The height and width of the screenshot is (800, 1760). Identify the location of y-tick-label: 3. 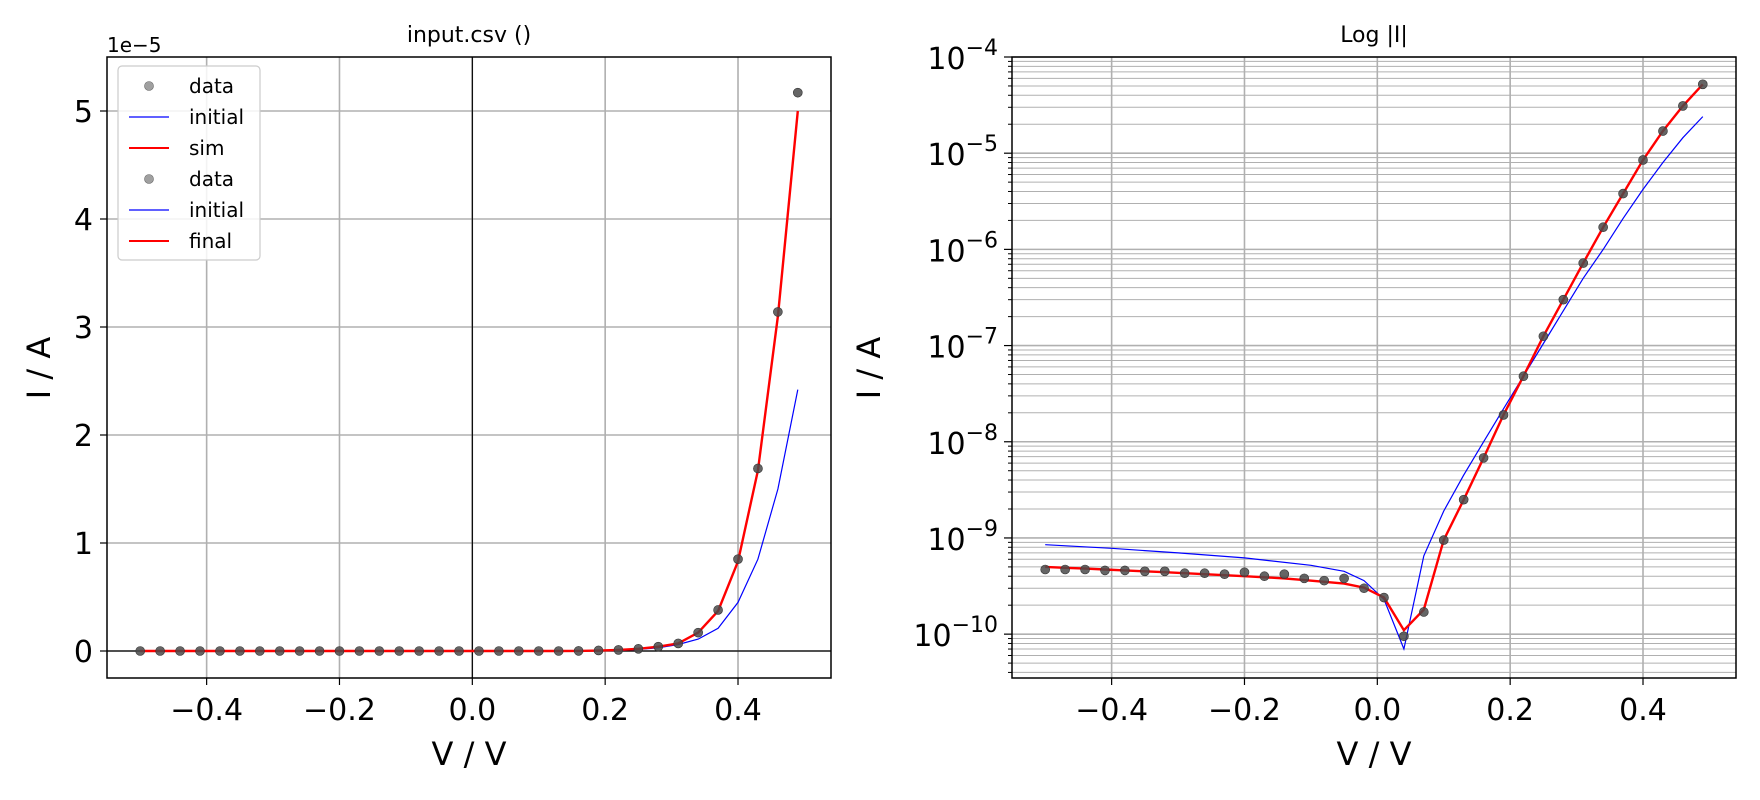
(83, 328).